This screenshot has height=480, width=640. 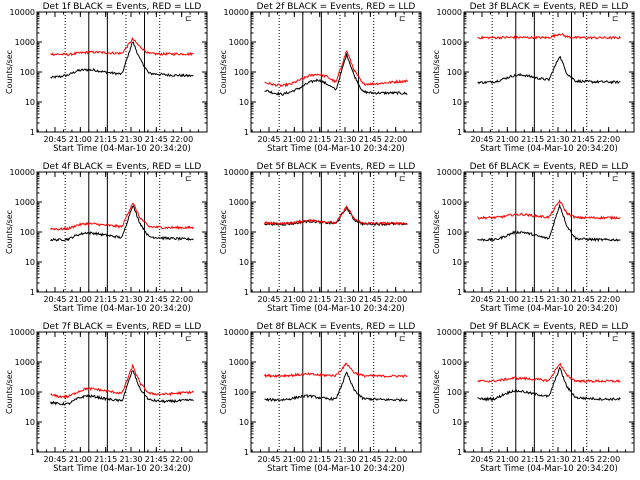 I want to click on panel-title: Det 7f BLACK = Events, RED = LLD, so click(x=122, y=327).